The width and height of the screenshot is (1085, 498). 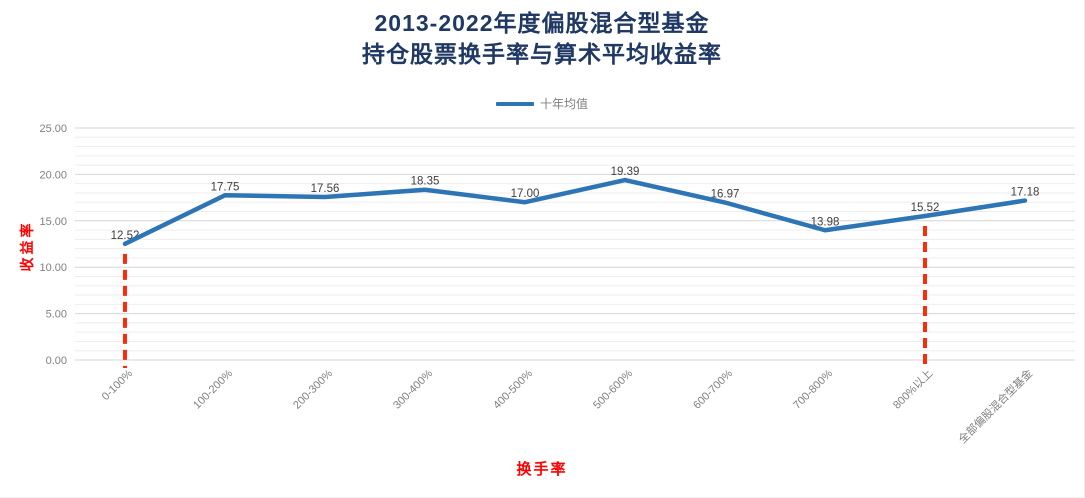 I want to click on data-label: 15.52, so click(x=925, y=208).